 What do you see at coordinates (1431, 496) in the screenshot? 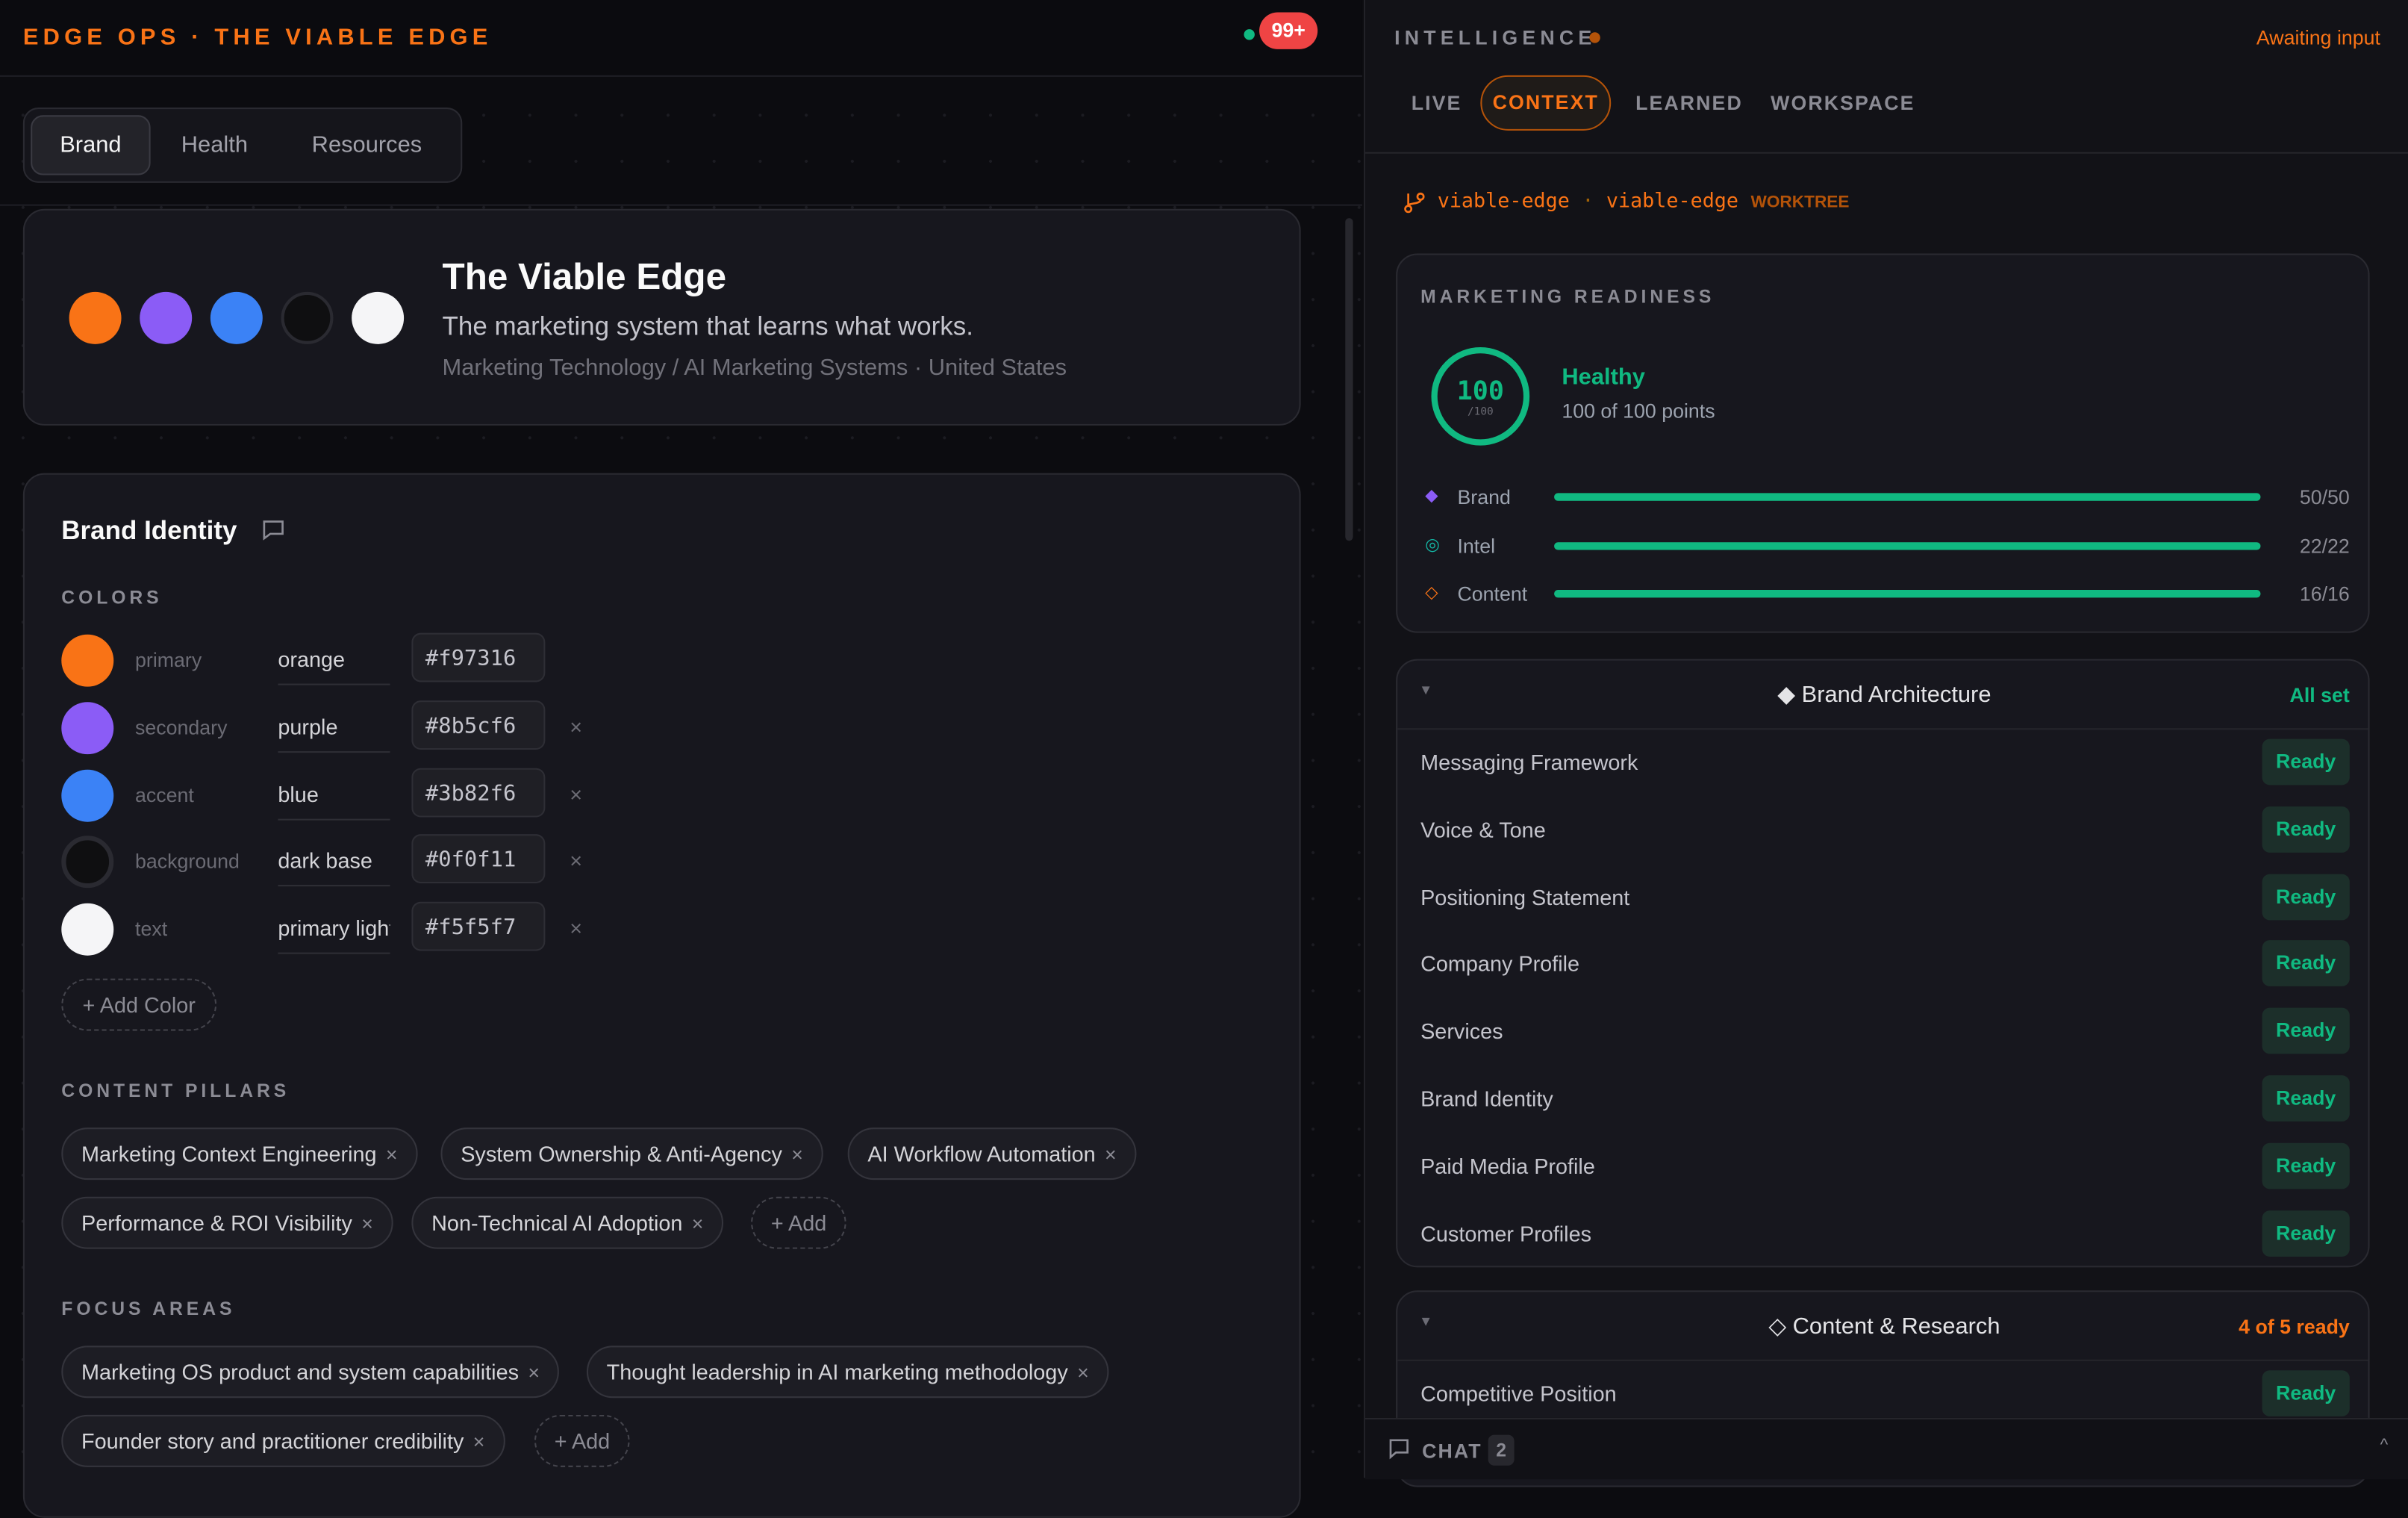
I see `diamond-filled-icon: ◆` at bounding box center [1431, 496].